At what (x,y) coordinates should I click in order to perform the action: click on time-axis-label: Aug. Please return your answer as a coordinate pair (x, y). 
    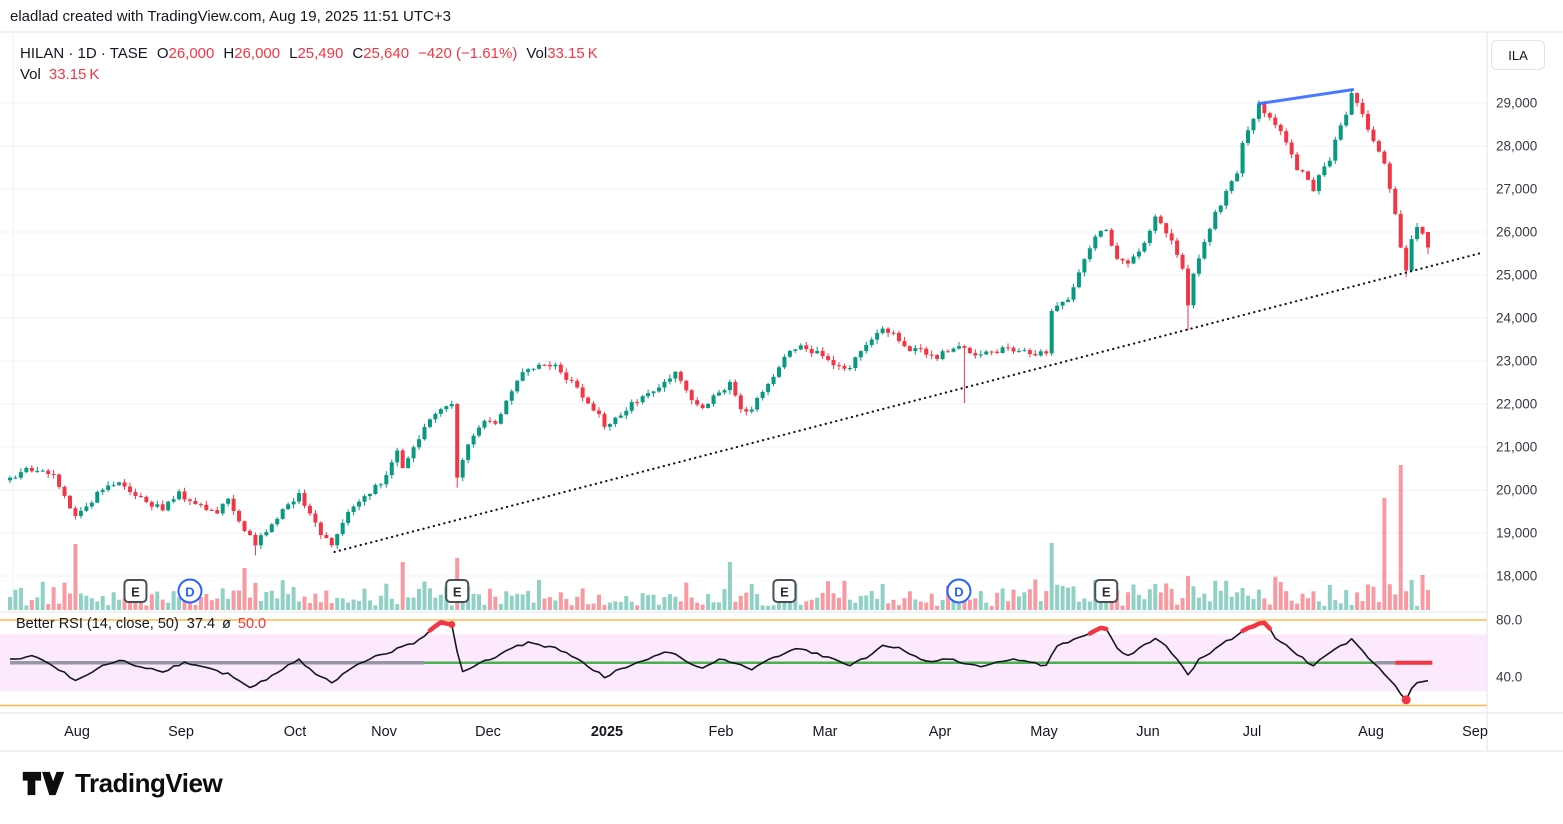
    Looking at the image, I should click on (1371, 732).